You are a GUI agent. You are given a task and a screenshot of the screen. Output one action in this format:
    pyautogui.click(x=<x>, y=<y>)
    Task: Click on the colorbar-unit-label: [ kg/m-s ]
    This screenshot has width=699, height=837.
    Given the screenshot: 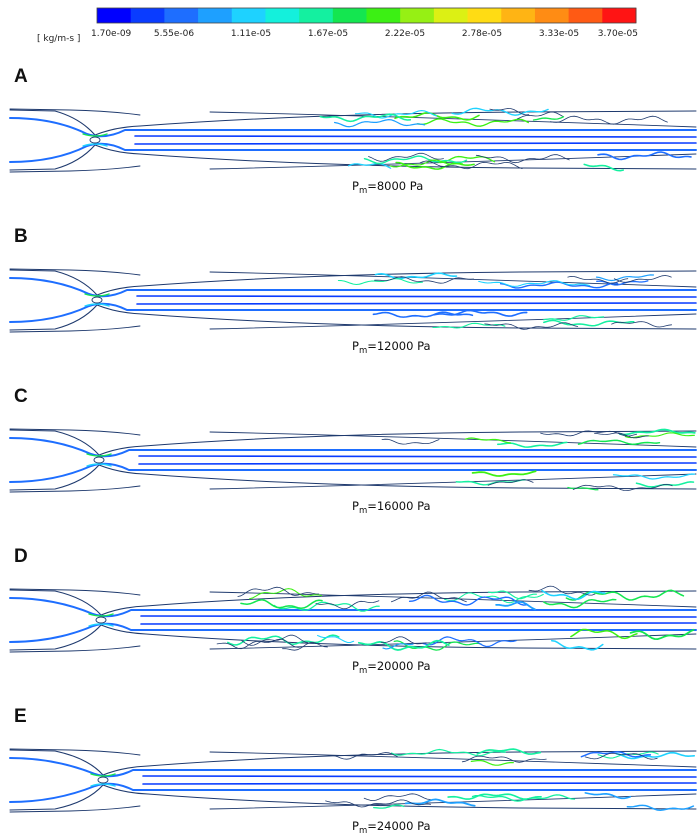 What is the action you would take?
    pyautogui.click(x=58, y=39)
    